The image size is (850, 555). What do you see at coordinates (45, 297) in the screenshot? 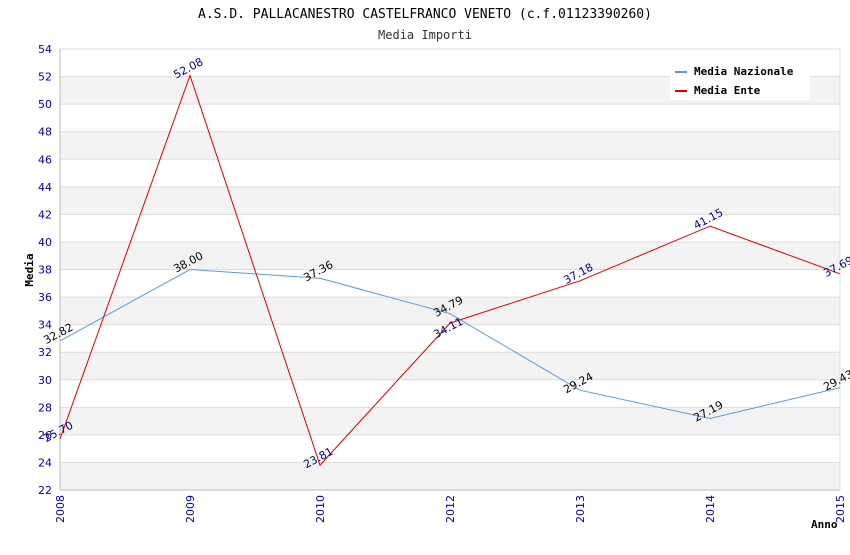
I see `y-tick-label: 36` at bounding box center [45, 297].